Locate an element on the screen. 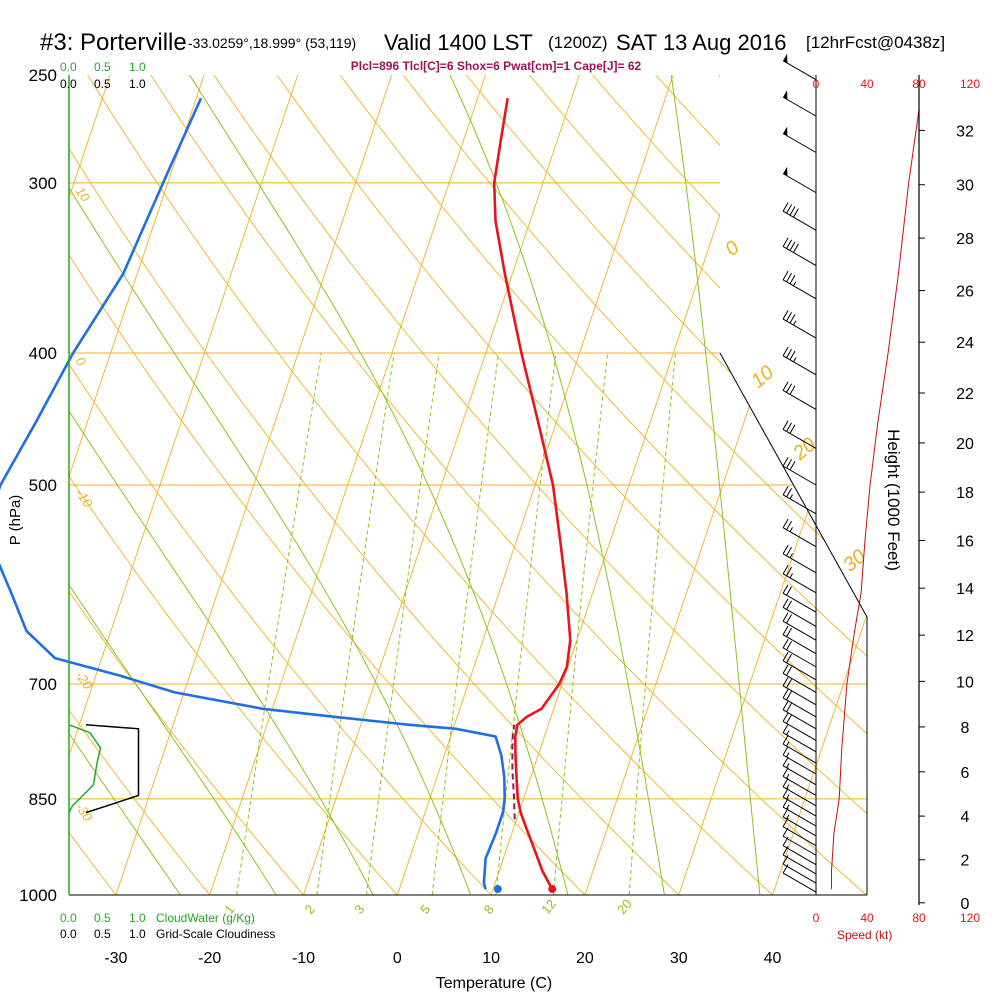 Image resolution: width=1000 pixels, height=1005 pixels. surface-dewpoint-dot is located at coordinates (498, 889).